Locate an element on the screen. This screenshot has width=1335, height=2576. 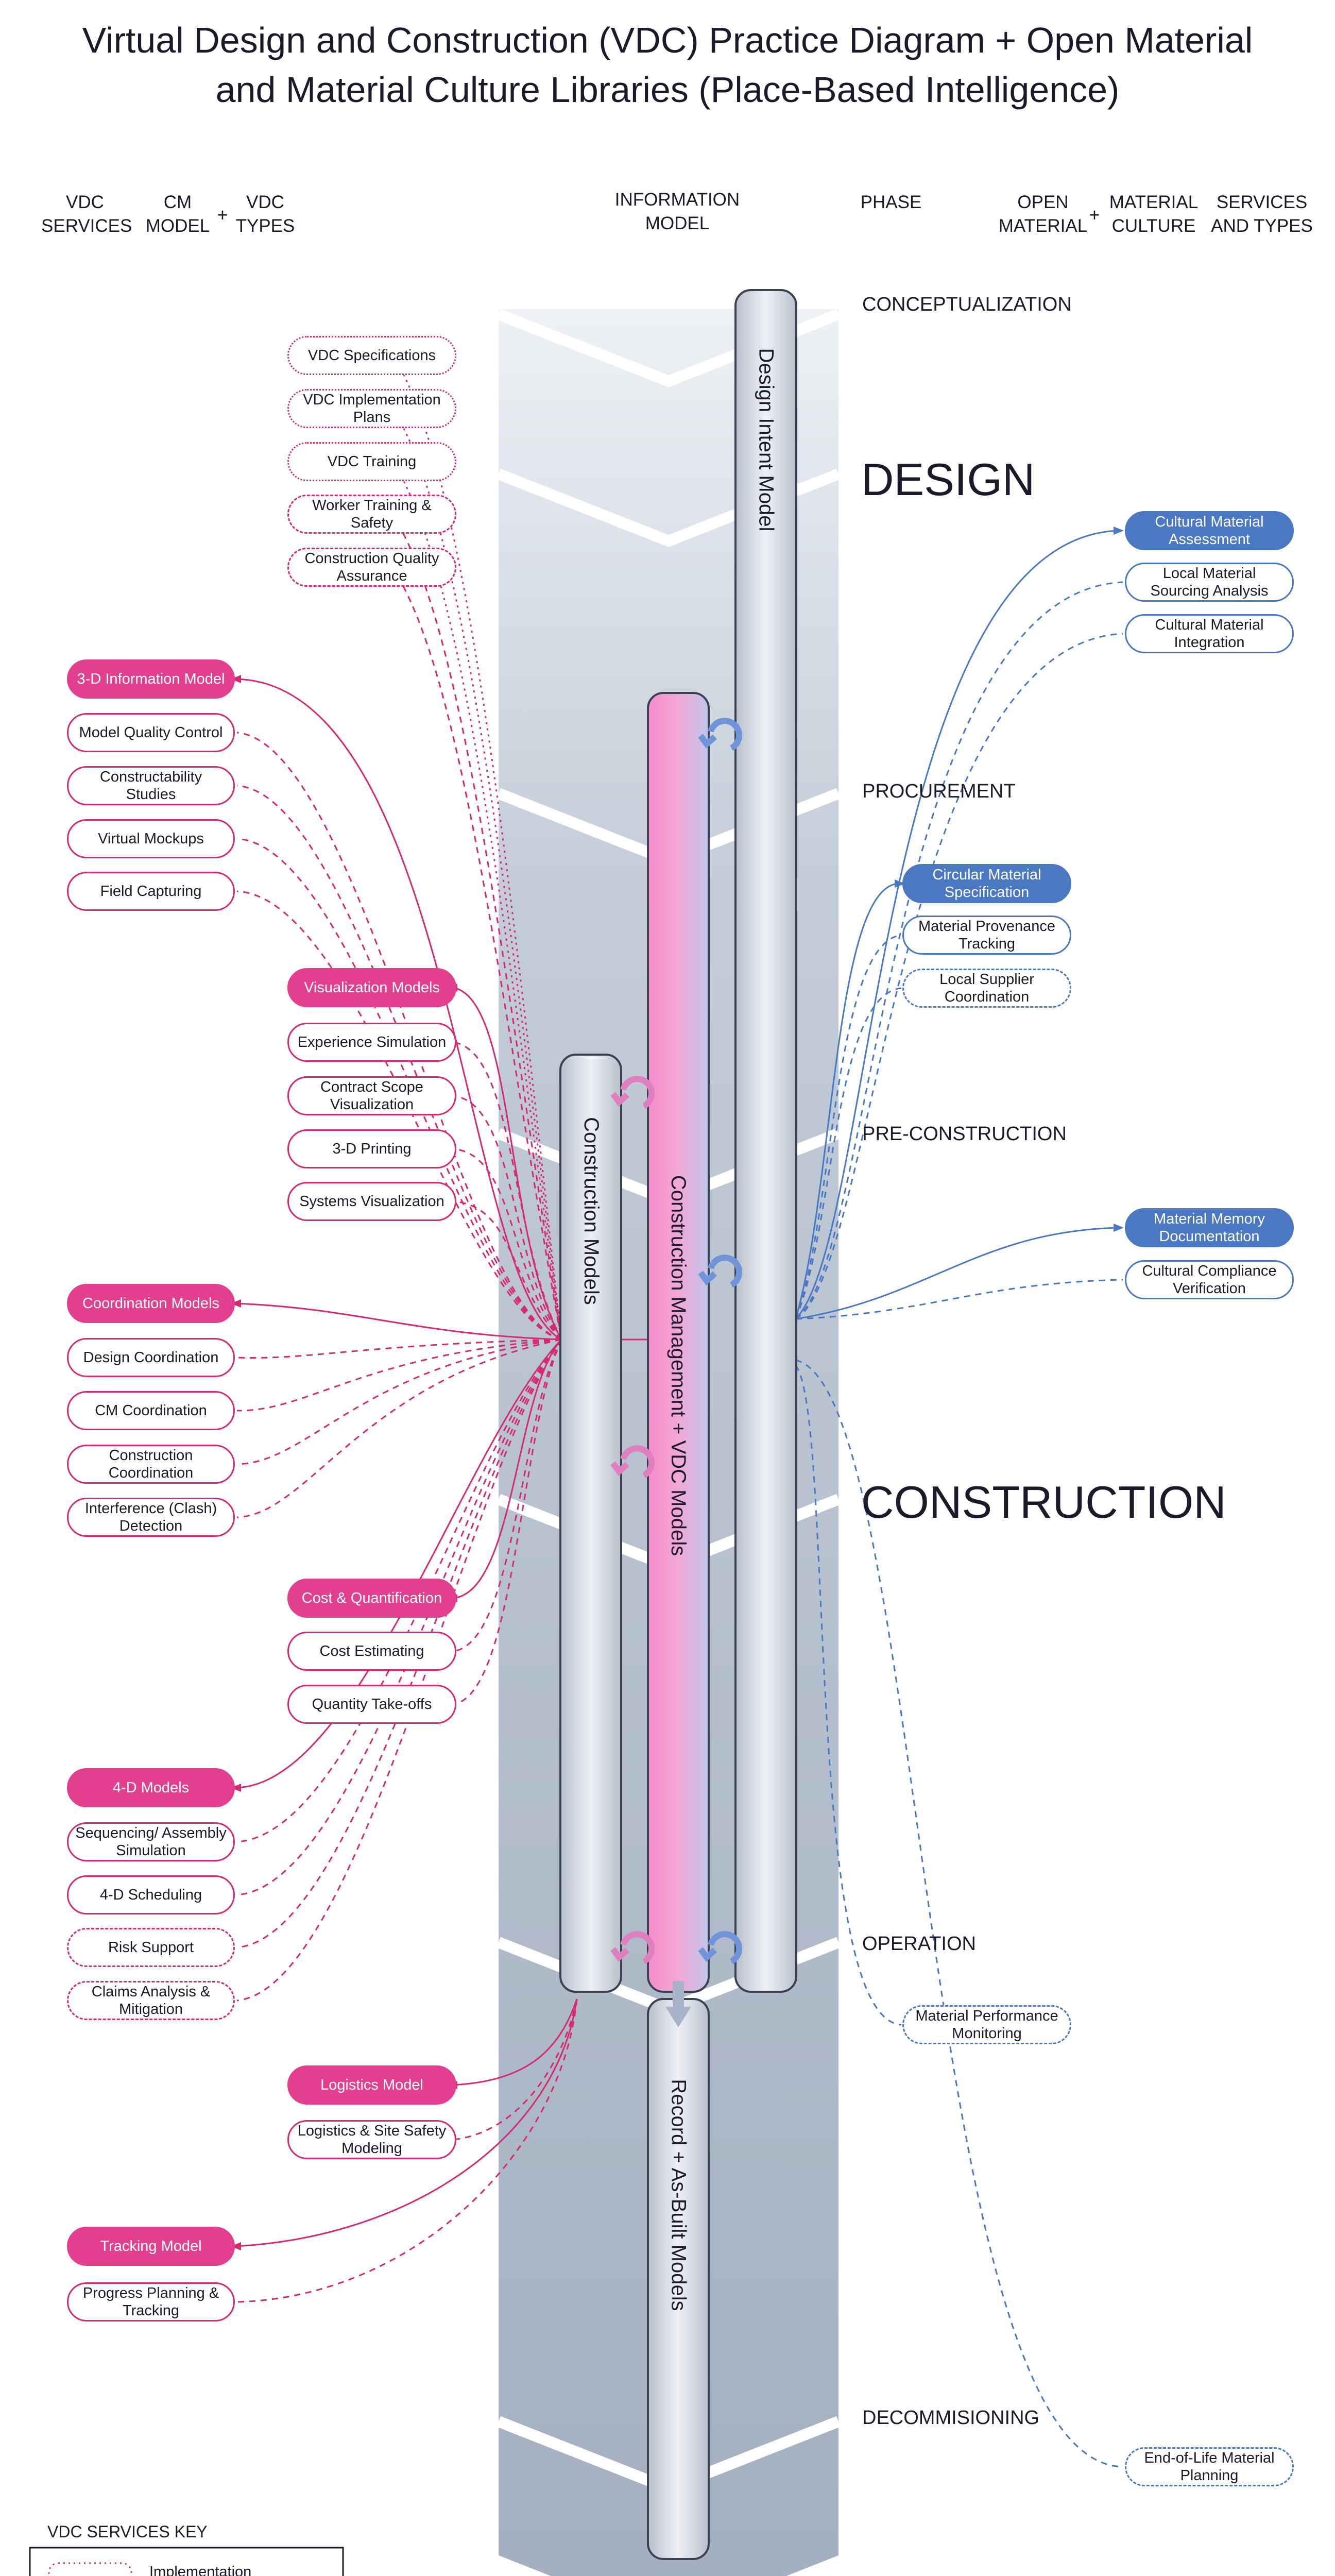
vdc-arrowheads is located at coordinates (344, 1462).